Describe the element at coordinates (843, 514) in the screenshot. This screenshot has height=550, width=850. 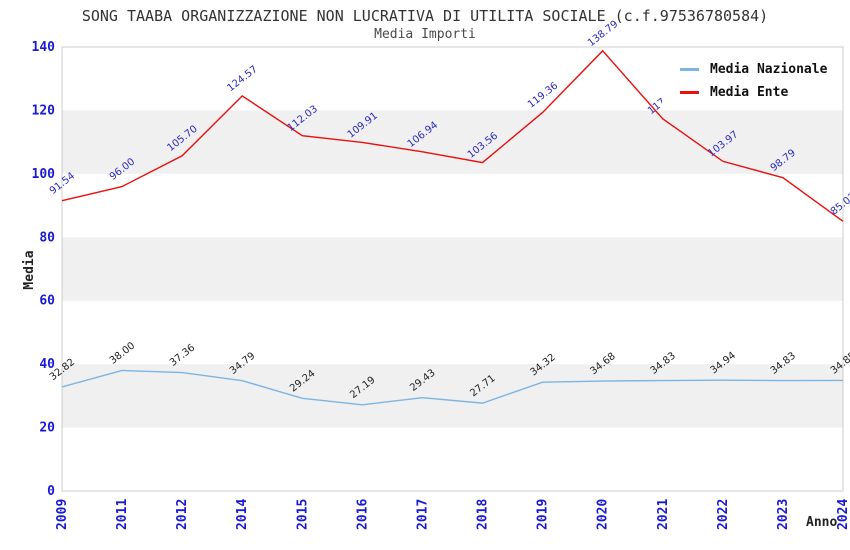
I see `x-tick-label: 2024` at that location.